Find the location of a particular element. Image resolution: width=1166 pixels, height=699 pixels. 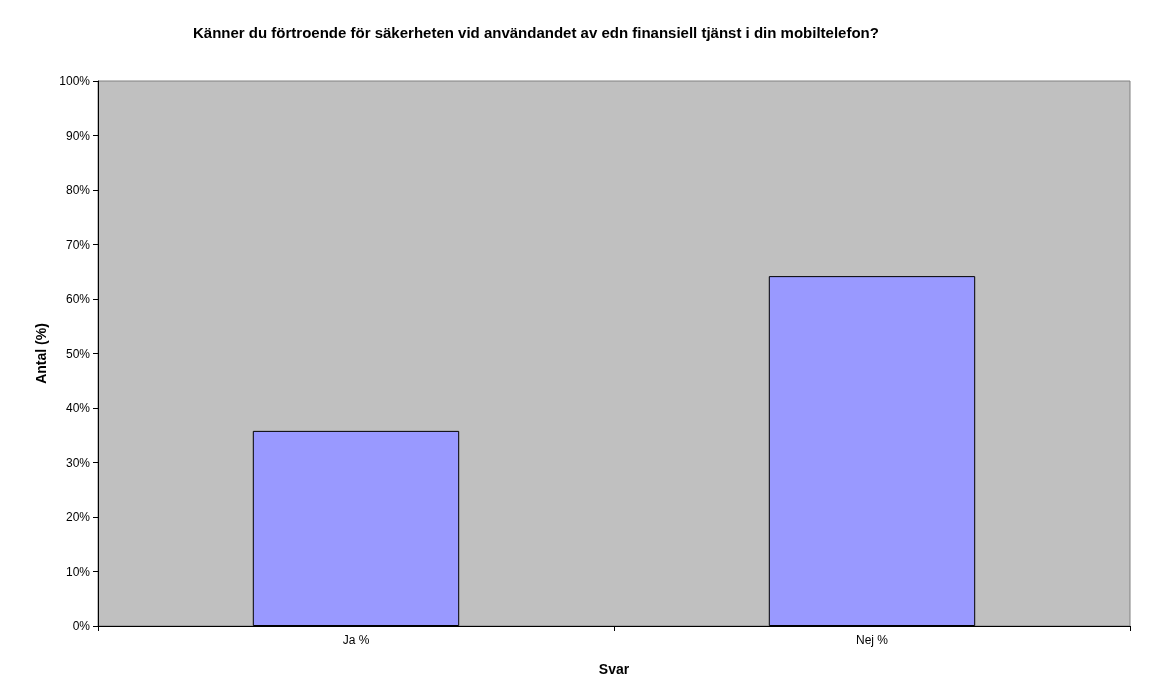

y-tick-label: 60% is located at coordinates (78, 299).